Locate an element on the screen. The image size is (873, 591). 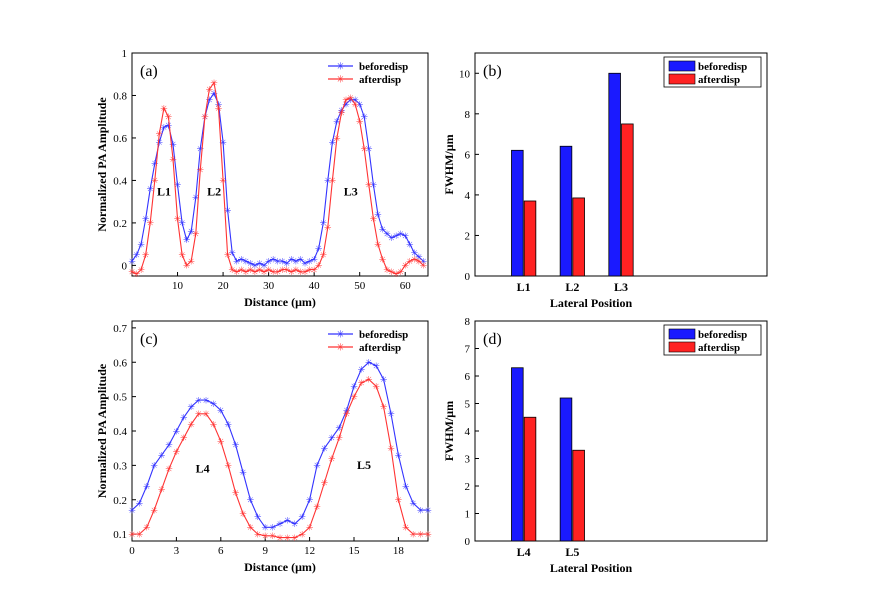
peak-label-L4: L4 is located at coordinates (203, 468).